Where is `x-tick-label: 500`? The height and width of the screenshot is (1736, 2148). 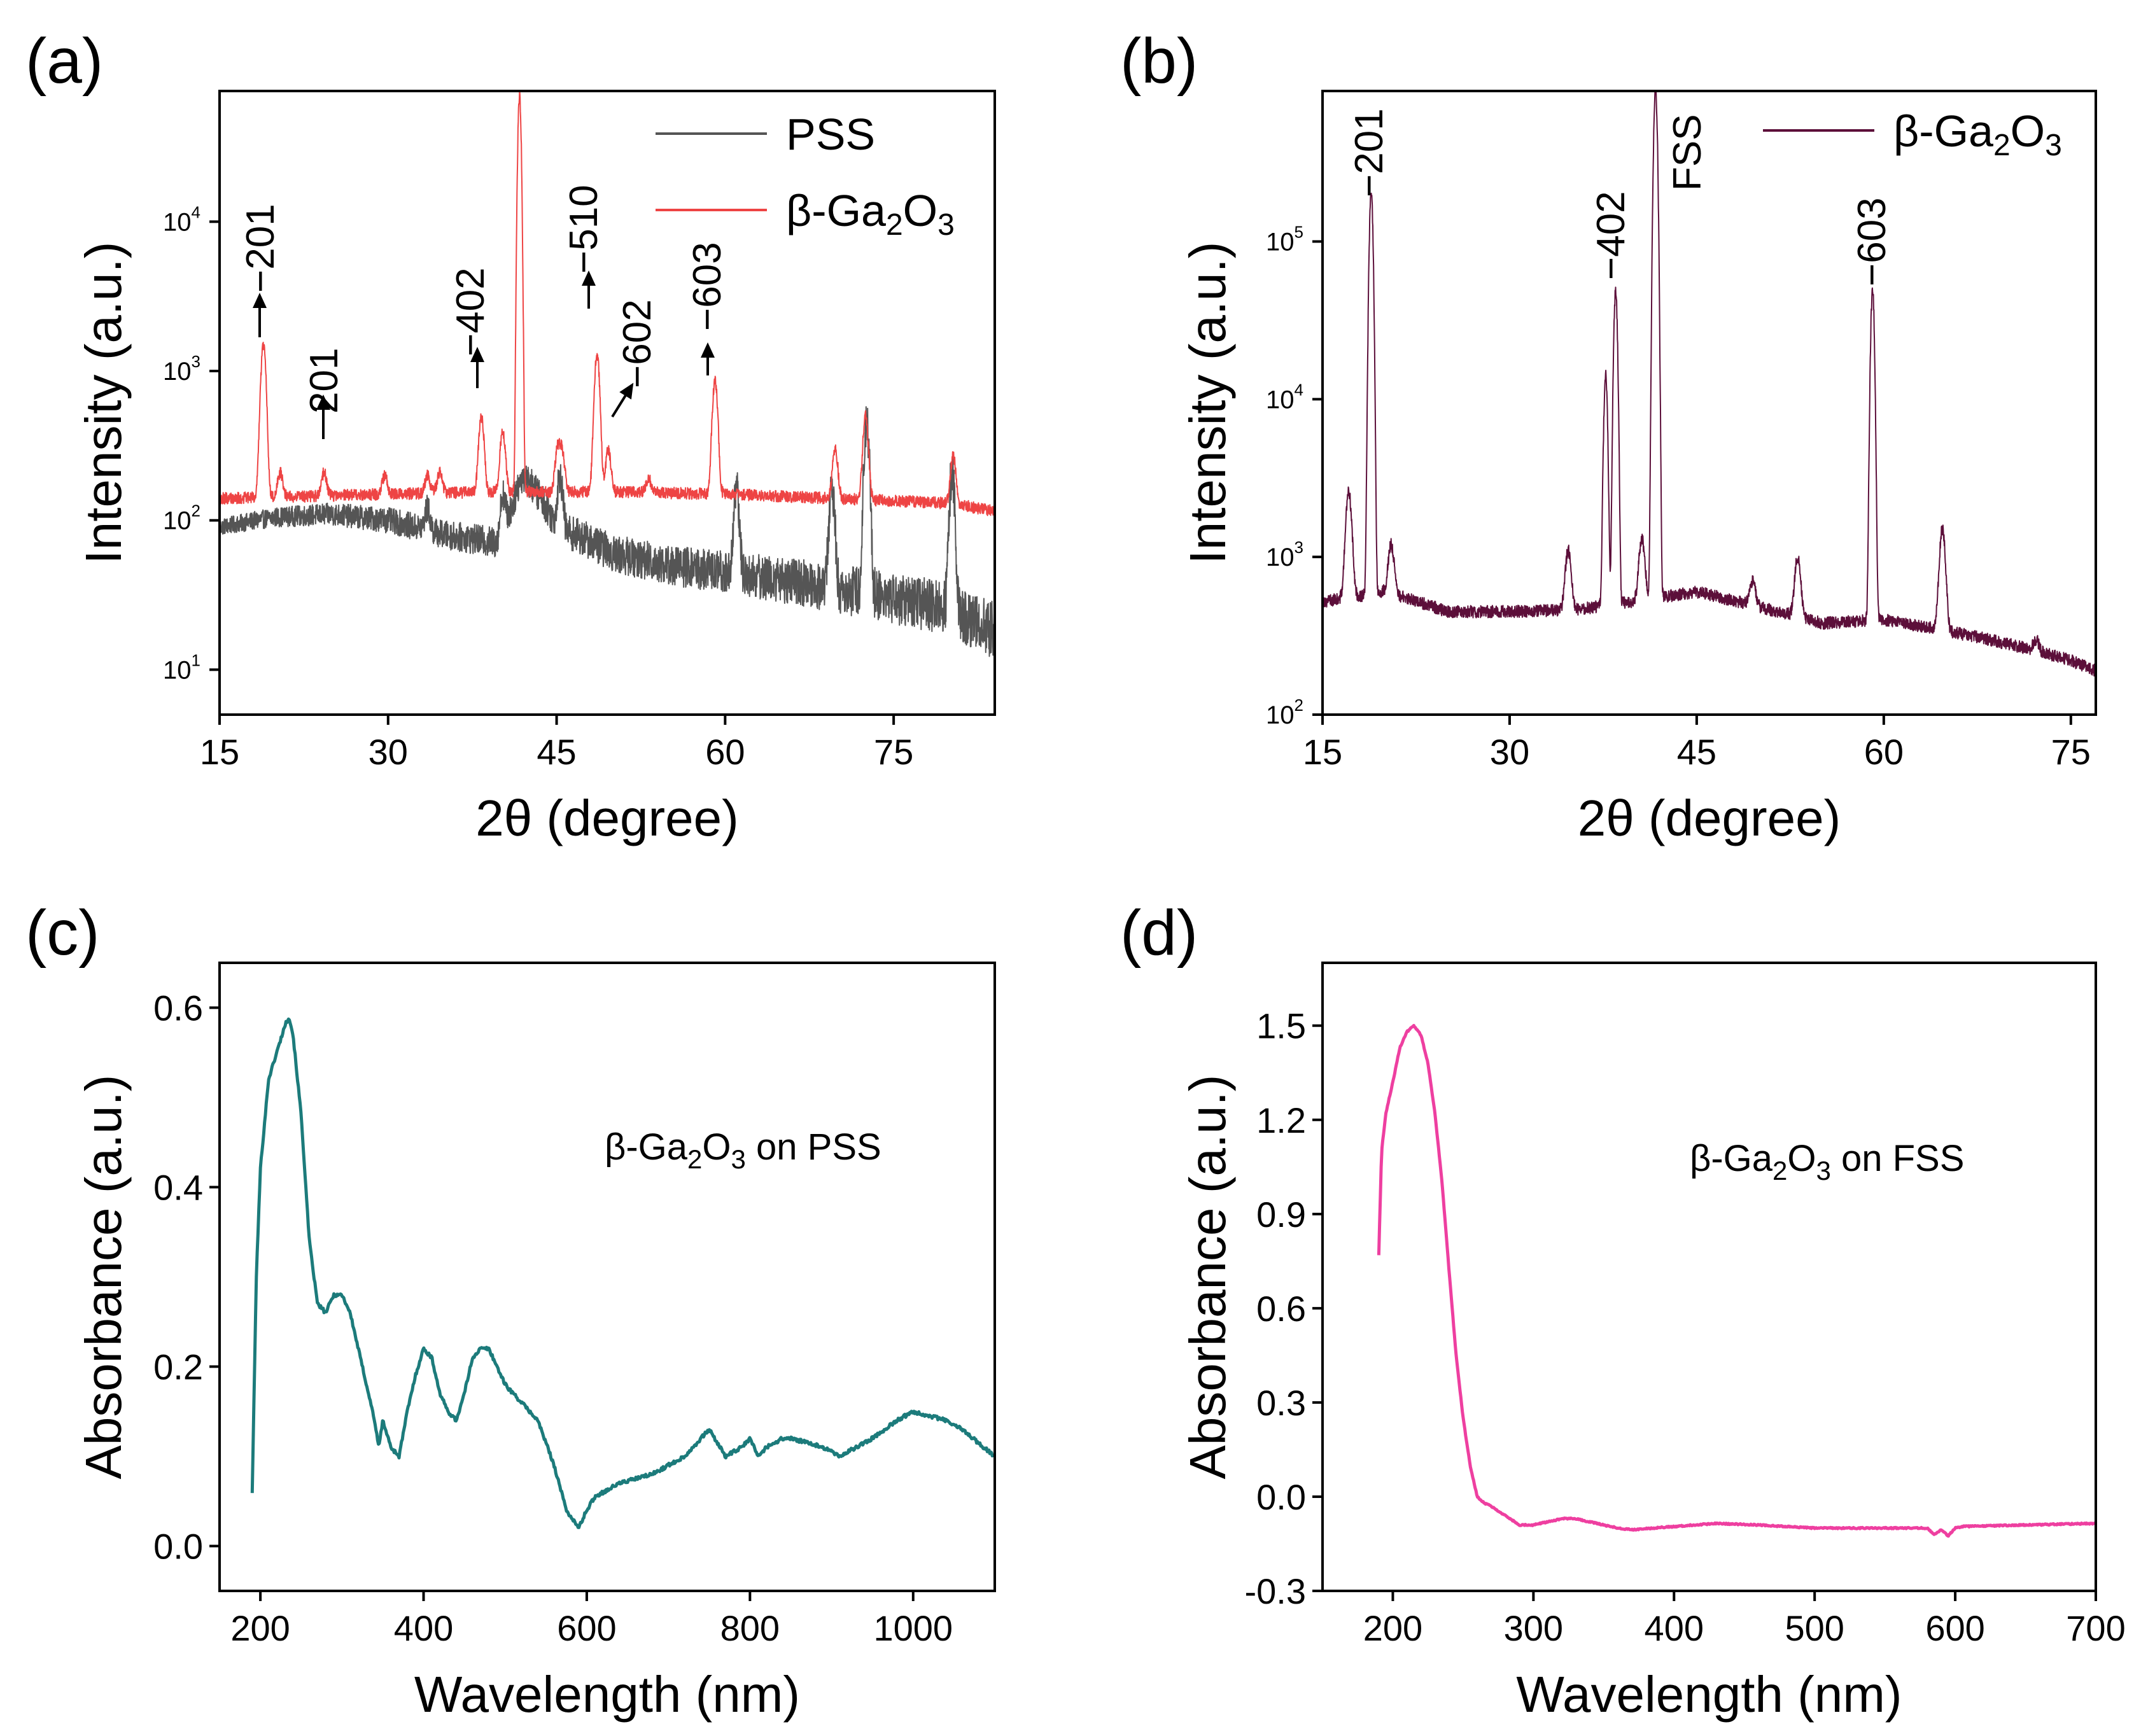 x-tick-label: 500 is located at coordinates (1815, 1628).